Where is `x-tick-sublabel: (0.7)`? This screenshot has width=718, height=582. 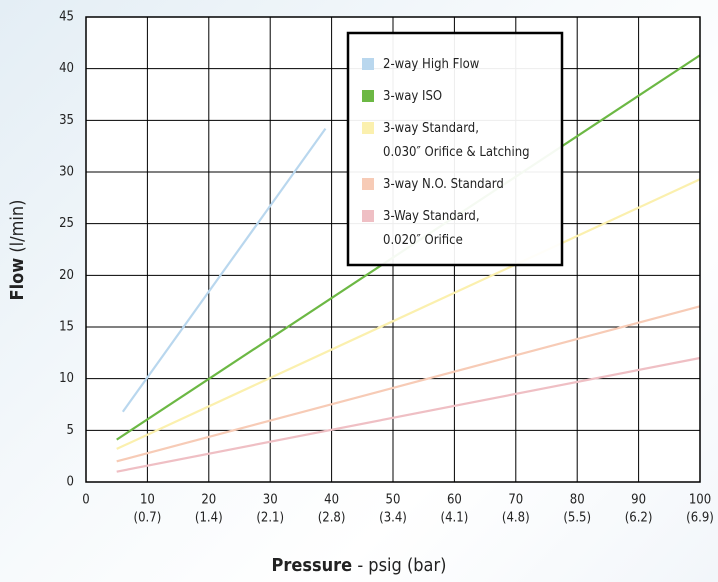 x-tick-sublabel: (0.7) is located at coordinates (148, 518).